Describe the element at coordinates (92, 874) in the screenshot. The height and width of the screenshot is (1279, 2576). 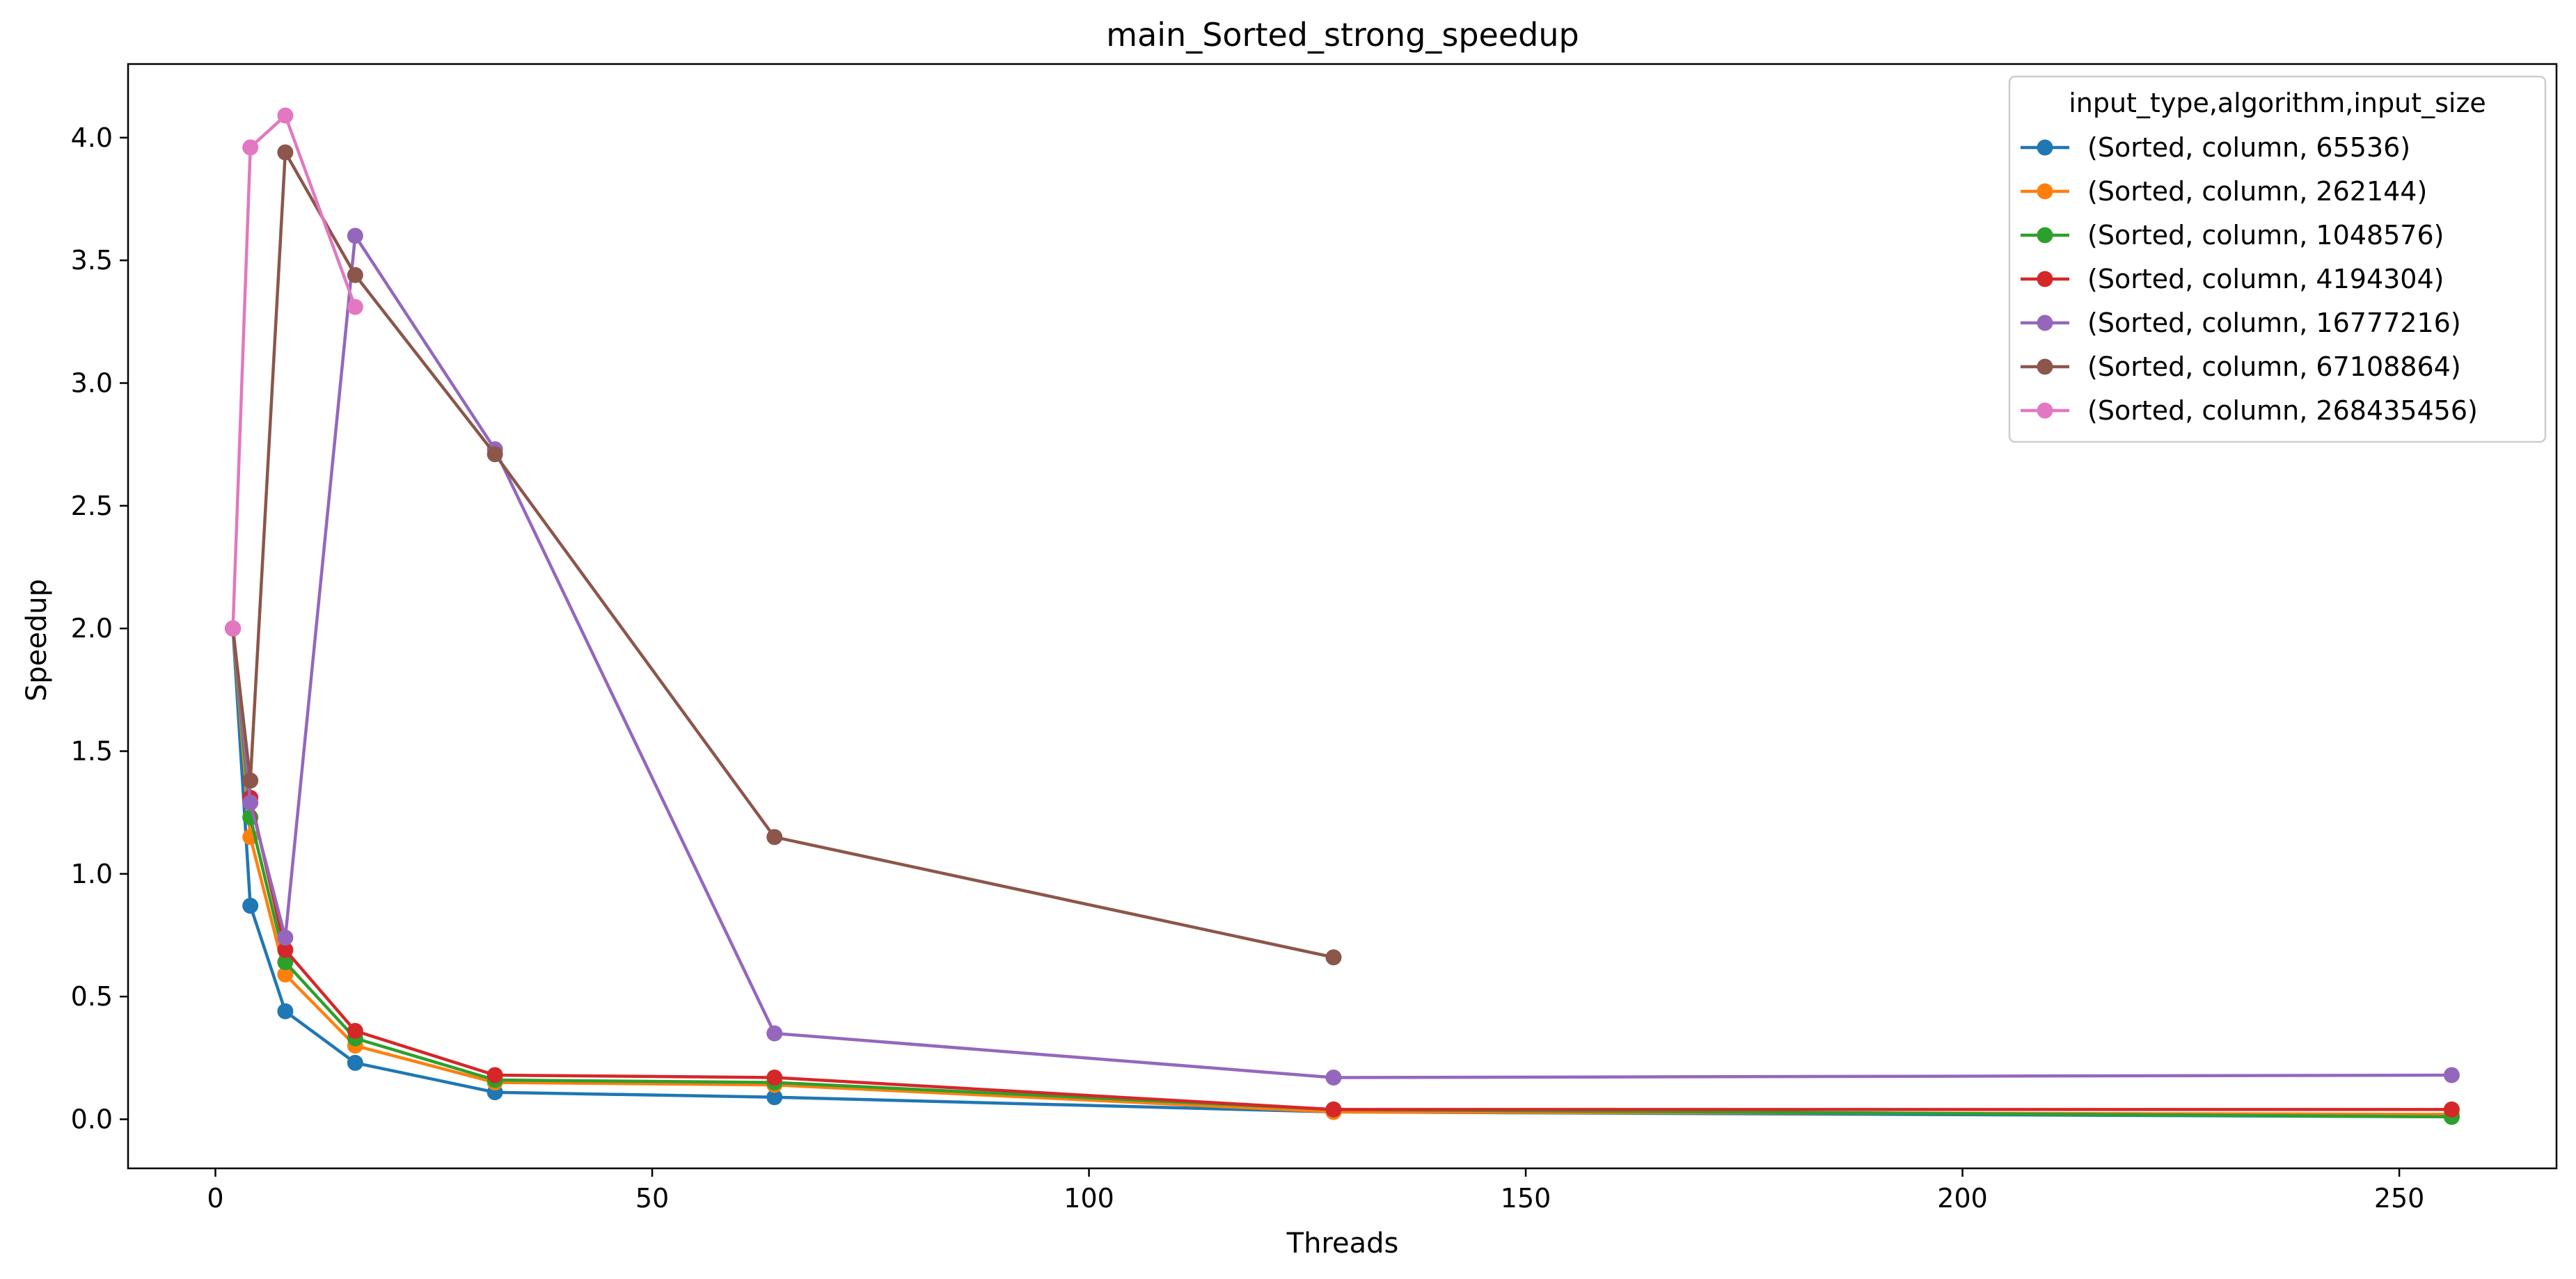
I see `y-tick-label: 1.0` at that location.